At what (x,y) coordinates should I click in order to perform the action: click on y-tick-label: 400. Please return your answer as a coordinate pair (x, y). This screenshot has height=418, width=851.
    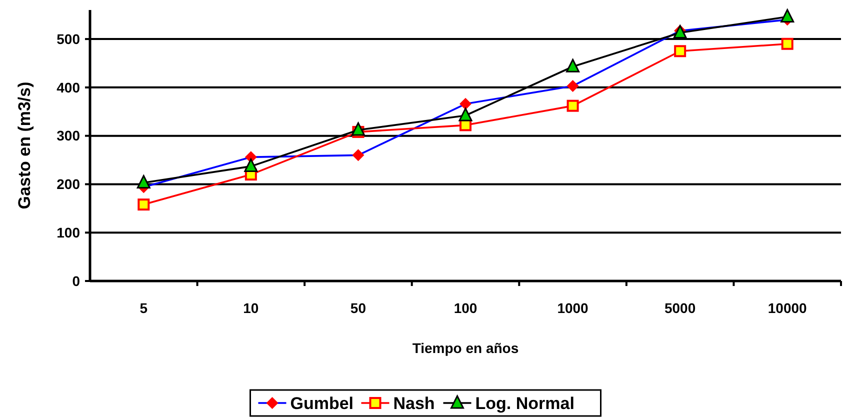
    Looking at the image, I should click on (68, 87).